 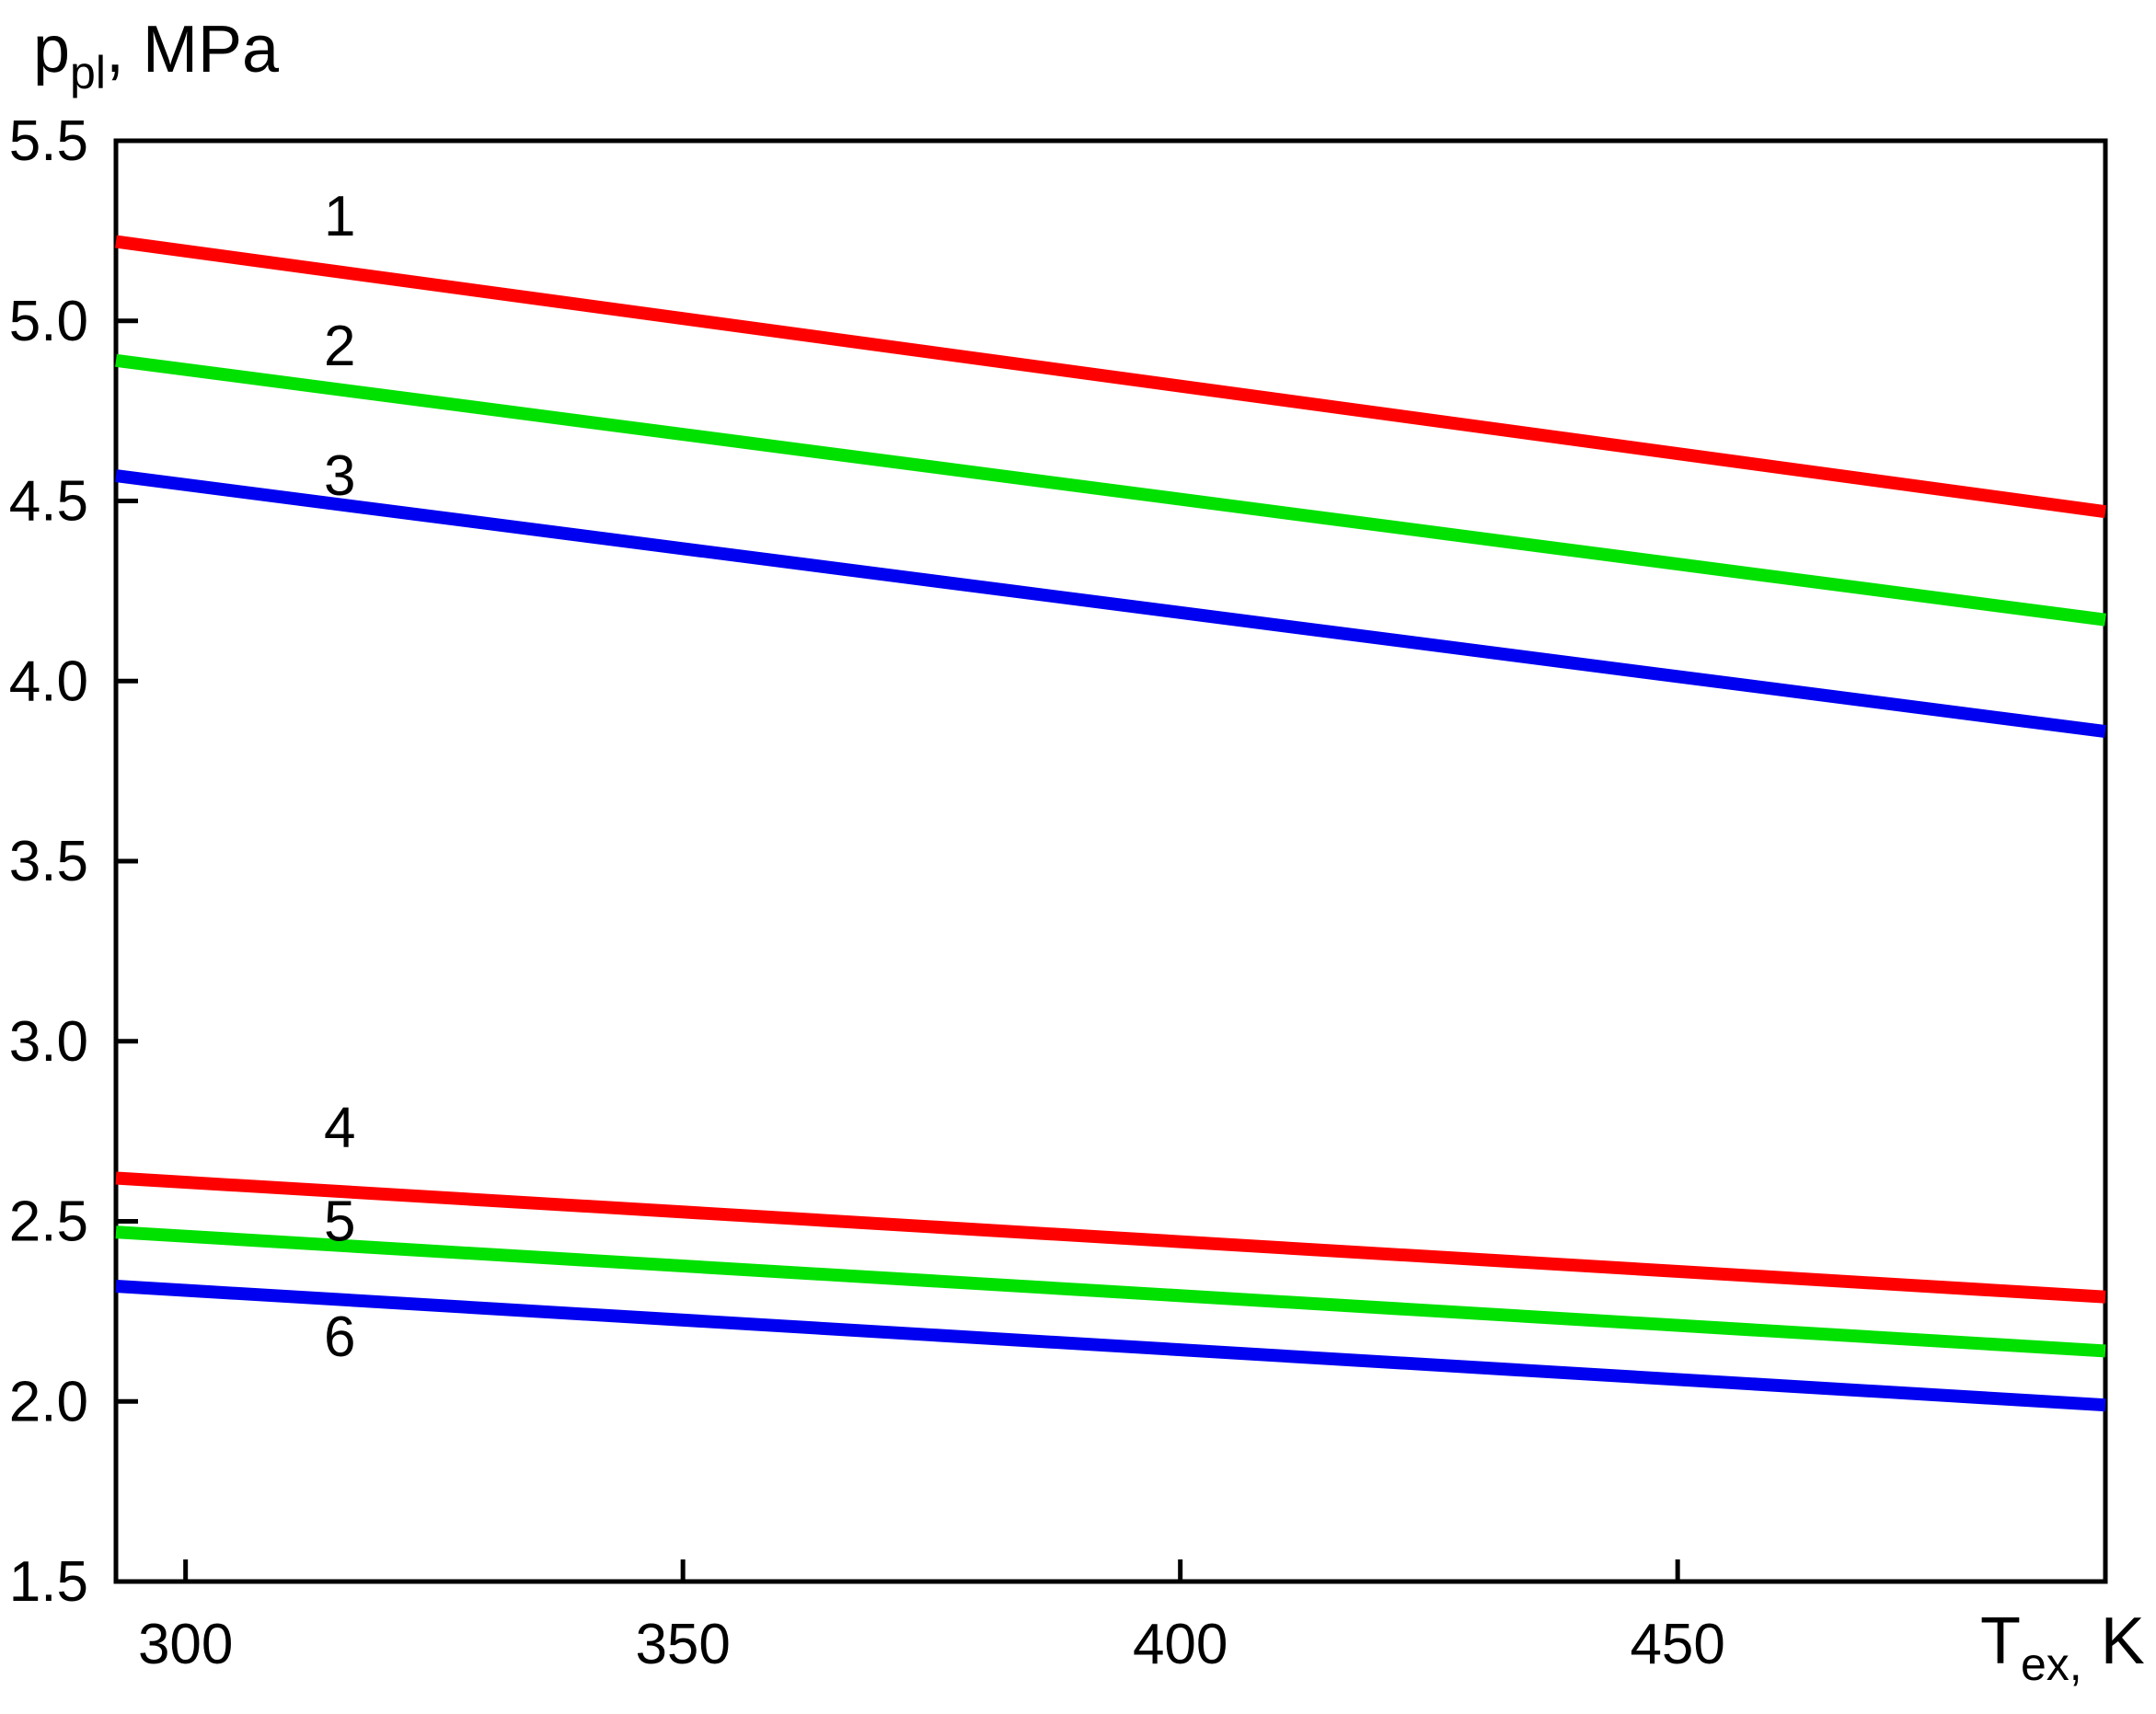 What do you see at coordinates (339, 346) in the screenshot?
I see `curve-label-2: 2` at bounding box center [339, 346].